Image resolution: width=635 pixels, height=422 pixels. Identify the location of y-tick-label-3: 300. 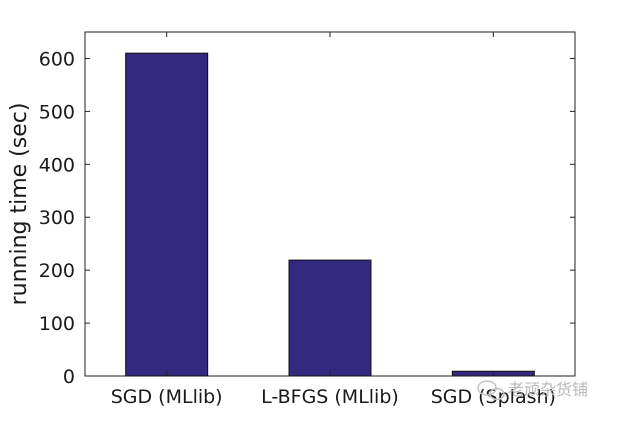
(57, 218).